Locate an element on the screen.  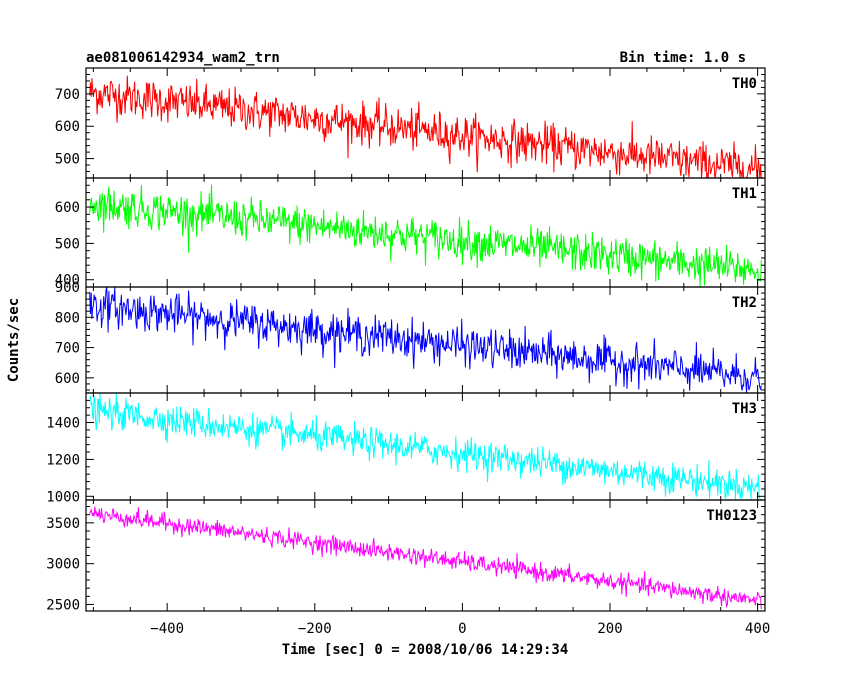
x-tick-label: 400 is located at coordinates (757, 629).